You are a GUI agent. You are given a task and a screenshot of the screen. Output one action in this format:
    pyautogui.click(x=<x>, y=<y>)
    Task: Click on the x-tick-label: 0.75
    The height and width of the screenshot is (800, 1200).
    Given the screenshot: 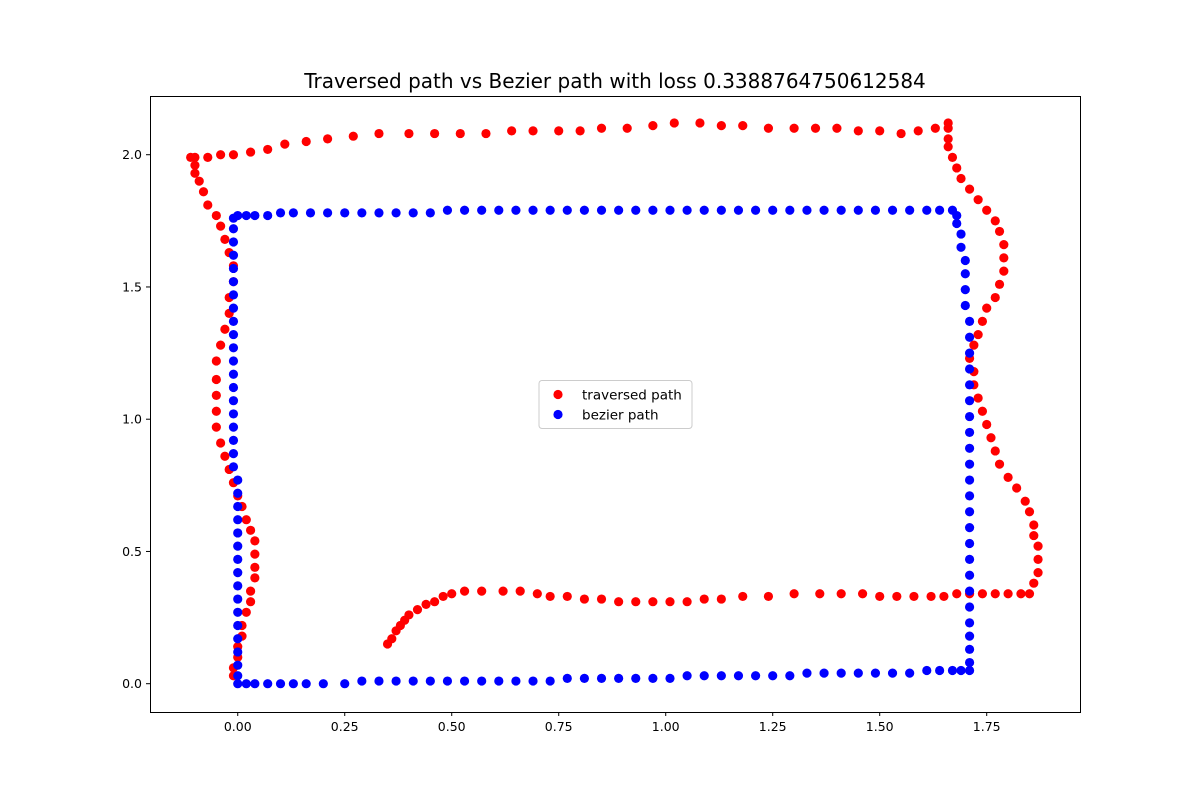 What is the action you would take?
    pyautogui.click(x=559, y=726)
    